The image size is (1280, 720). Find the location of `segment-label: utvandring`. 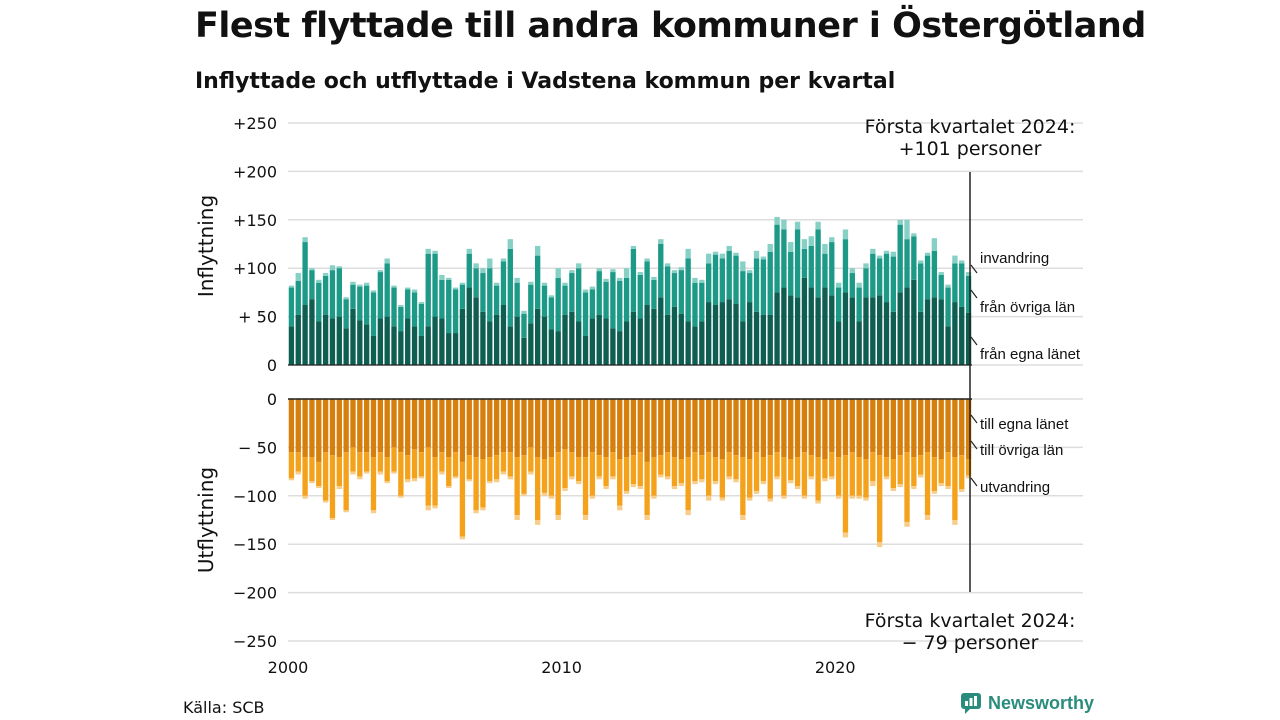

segment-label: utvandring is located at coordinates (1015, 487).